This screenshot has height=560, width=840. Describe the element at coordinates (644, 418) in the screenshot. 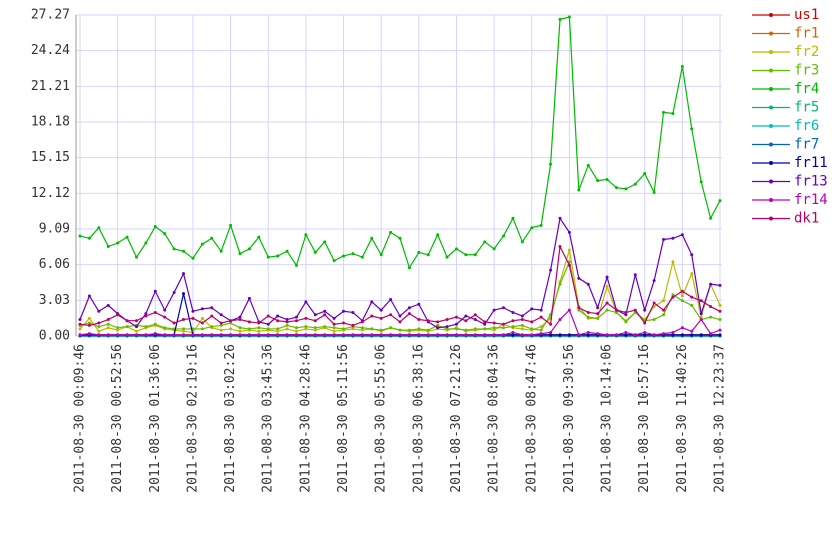

I see `x-tick-label: 2011-08-30 10:57:16` at that location.